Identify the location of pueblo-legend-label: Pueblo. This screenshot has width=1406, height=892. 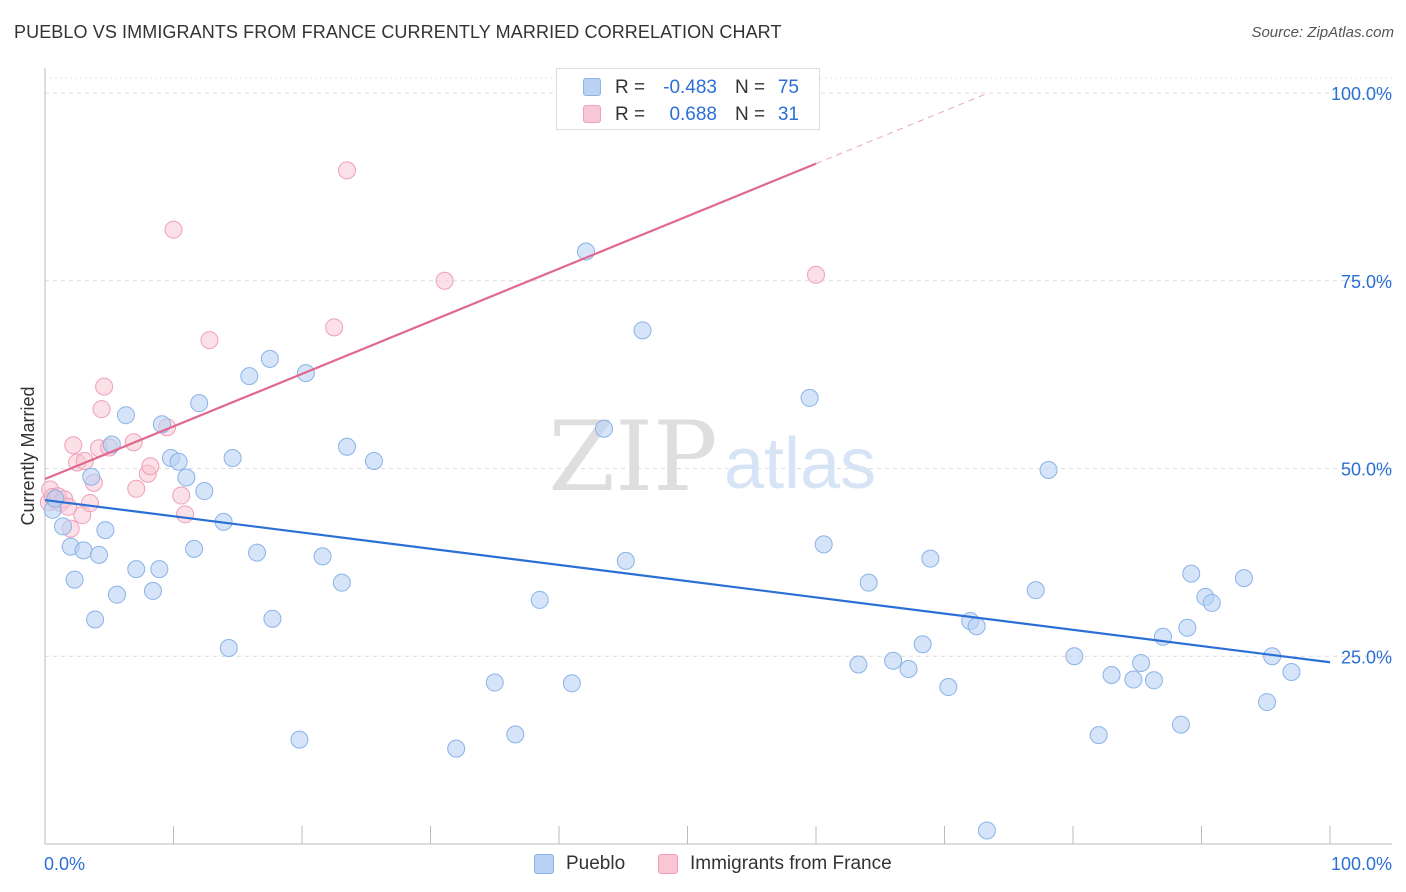
(596, 863).